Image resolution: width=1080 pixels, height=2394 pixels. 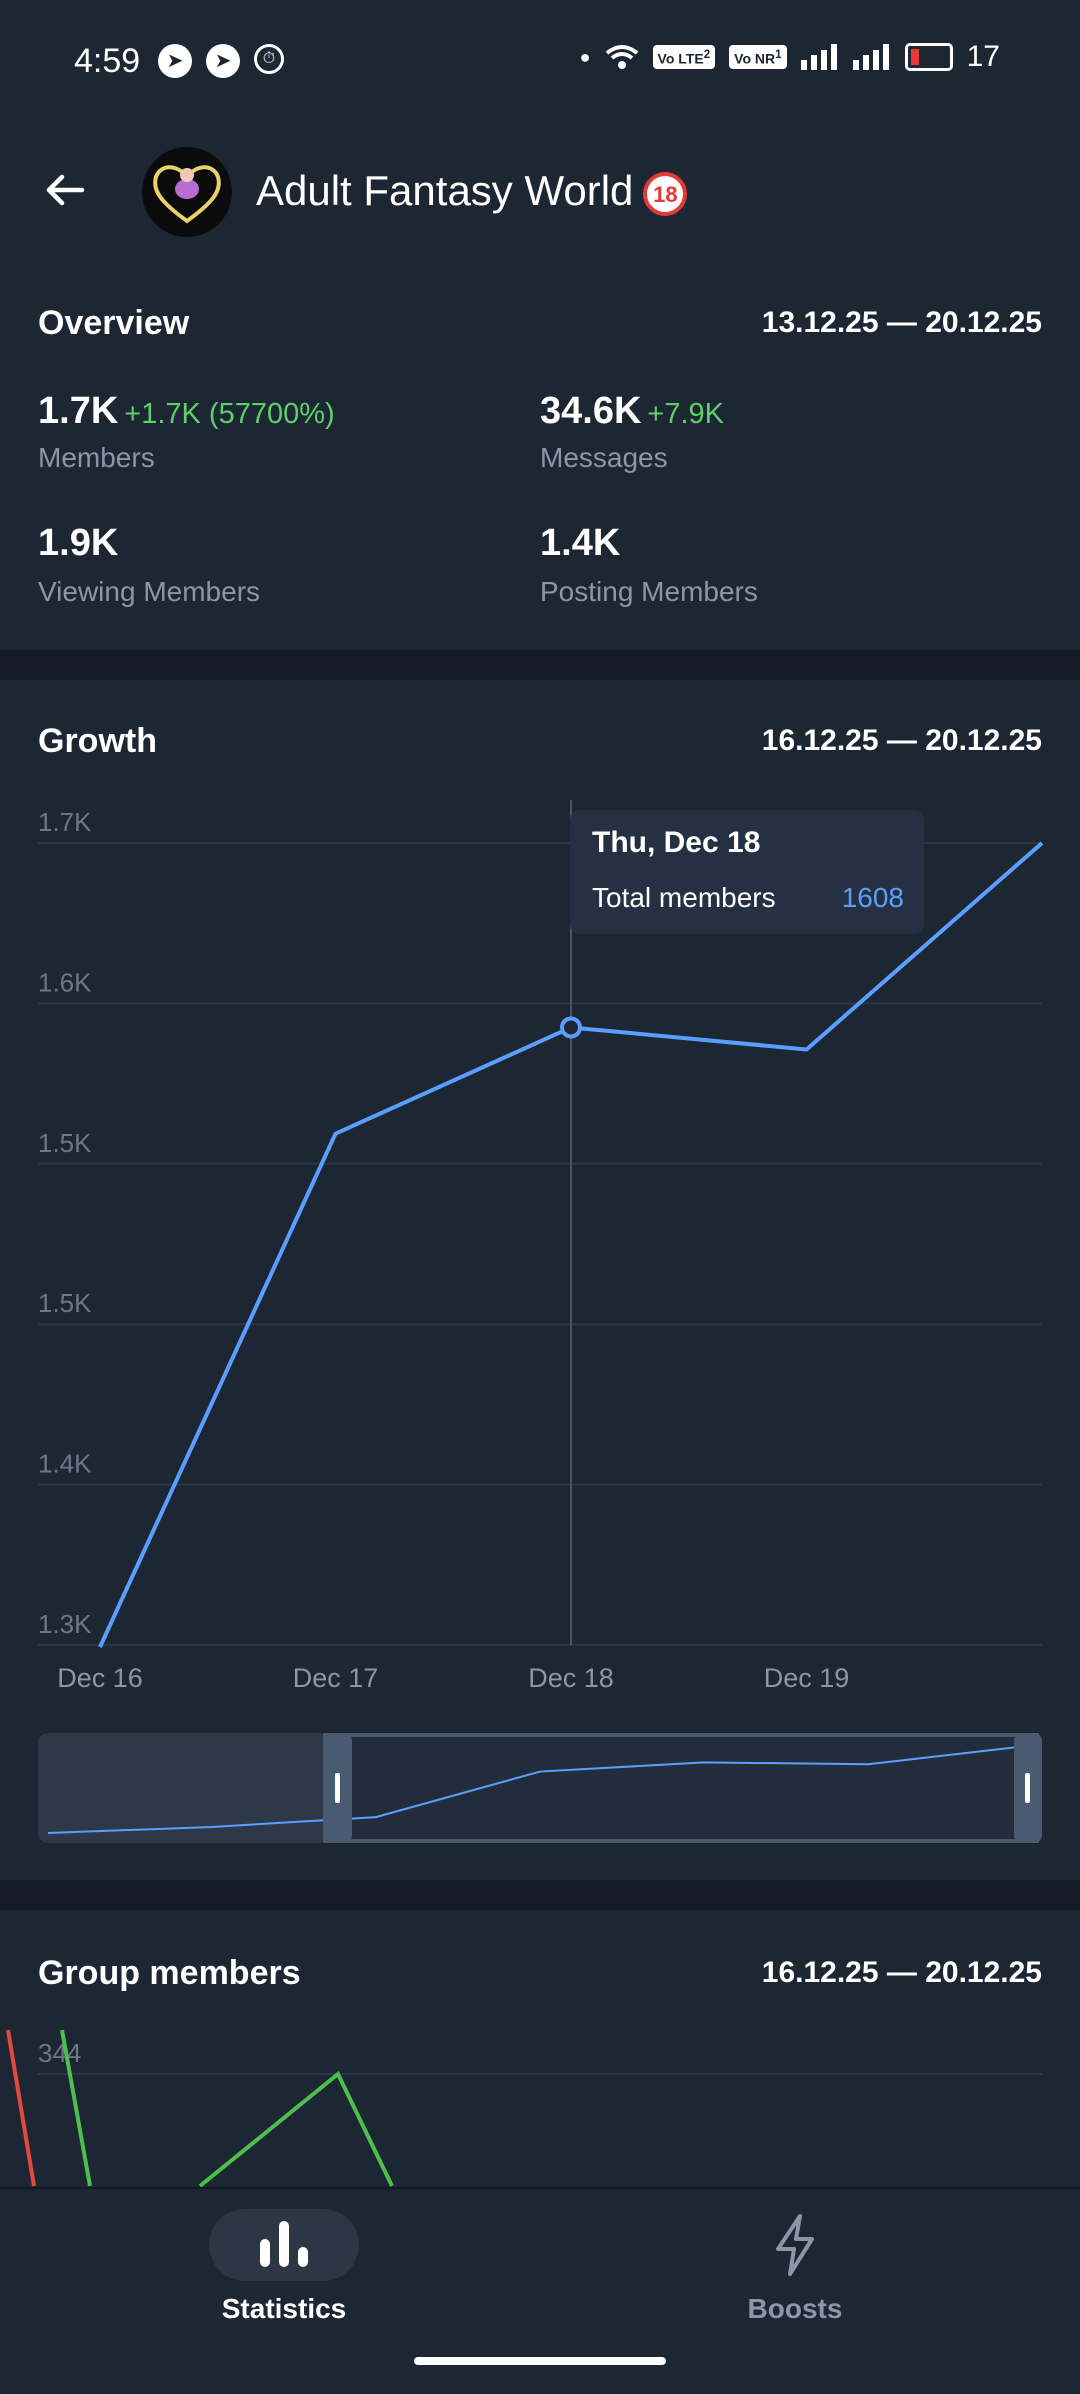 What do you see at coordinates (758, 57) in the screenshot?
I see `vonr-badge: Vo NR1` at bounding box center [758, 57].